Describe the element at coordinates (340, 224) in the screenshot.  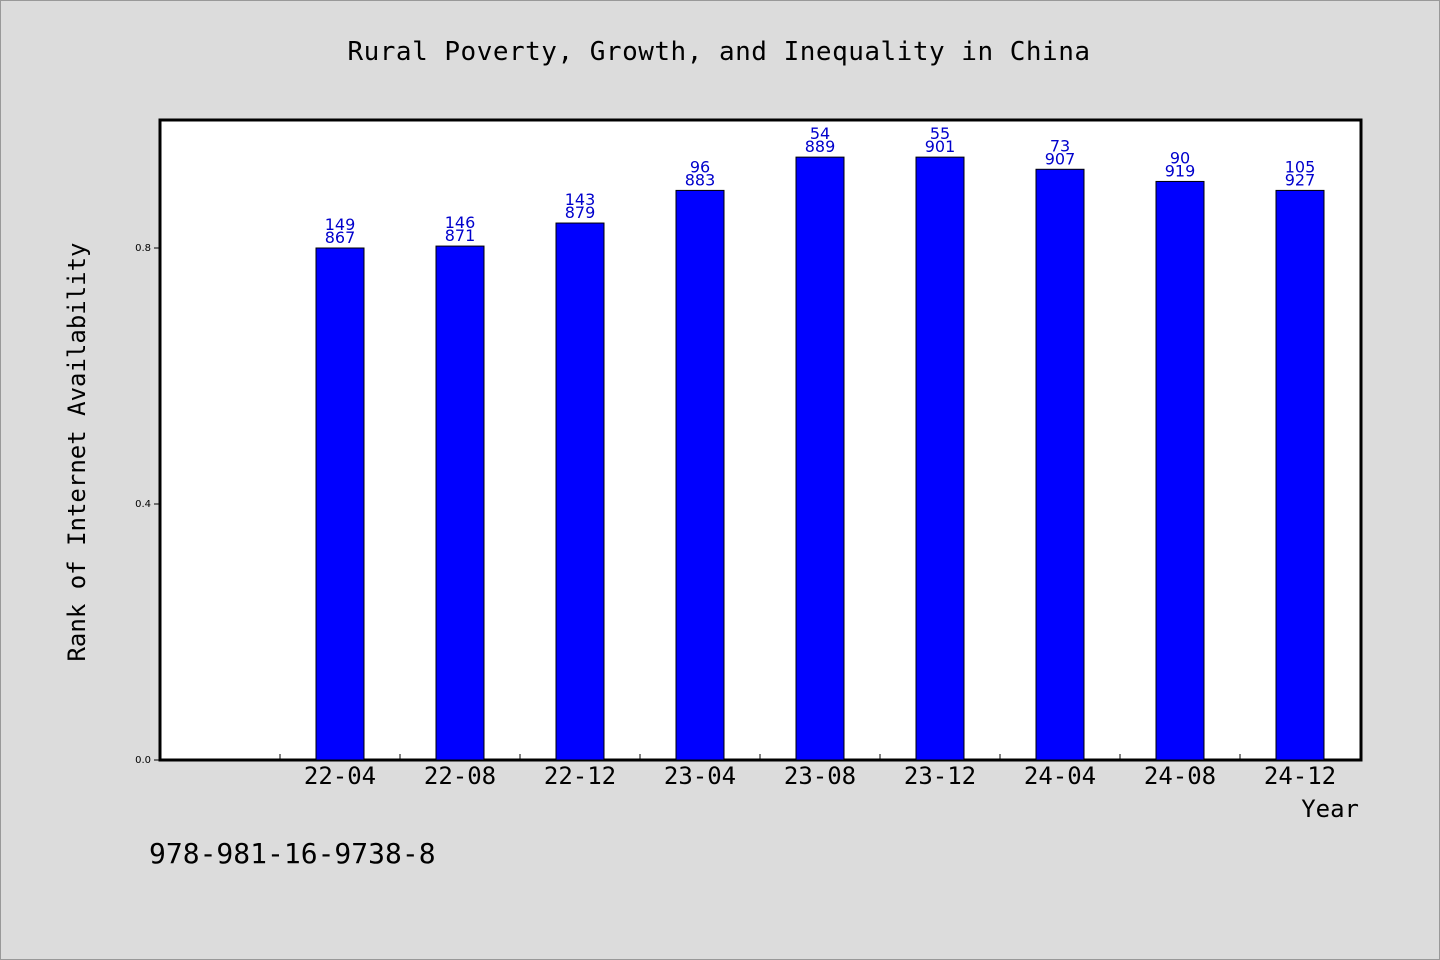
I see `data-label-top: 149` at that location.